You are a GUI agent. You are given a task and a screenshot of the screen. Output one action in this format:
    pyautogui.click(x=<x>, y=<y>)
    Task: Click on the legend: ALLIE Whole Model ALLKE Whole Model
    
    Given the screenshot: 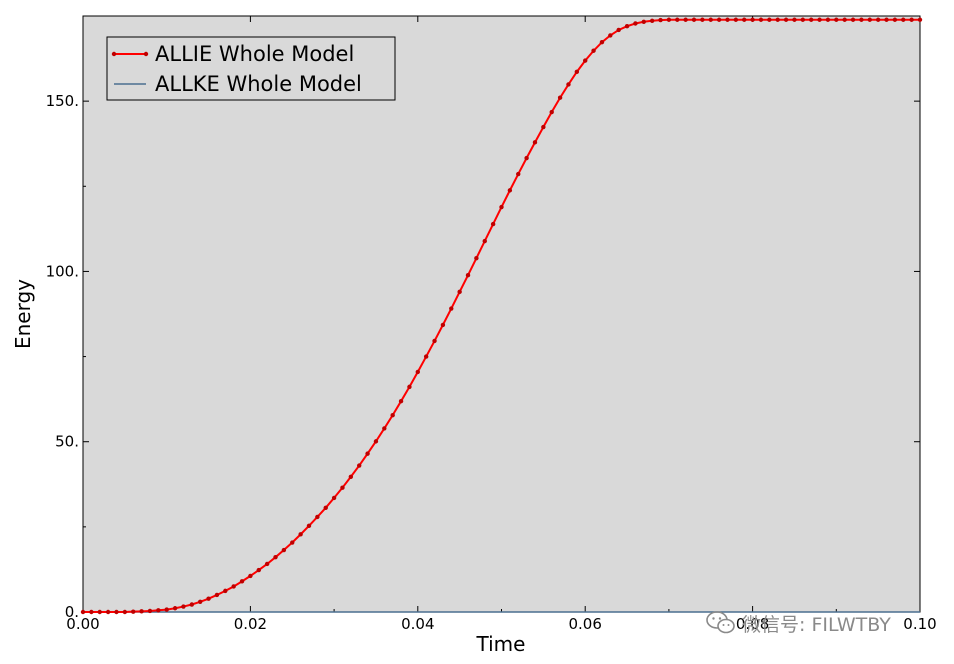 What is the action you would take?
    pyautogui.click(x=251, y=68)
    